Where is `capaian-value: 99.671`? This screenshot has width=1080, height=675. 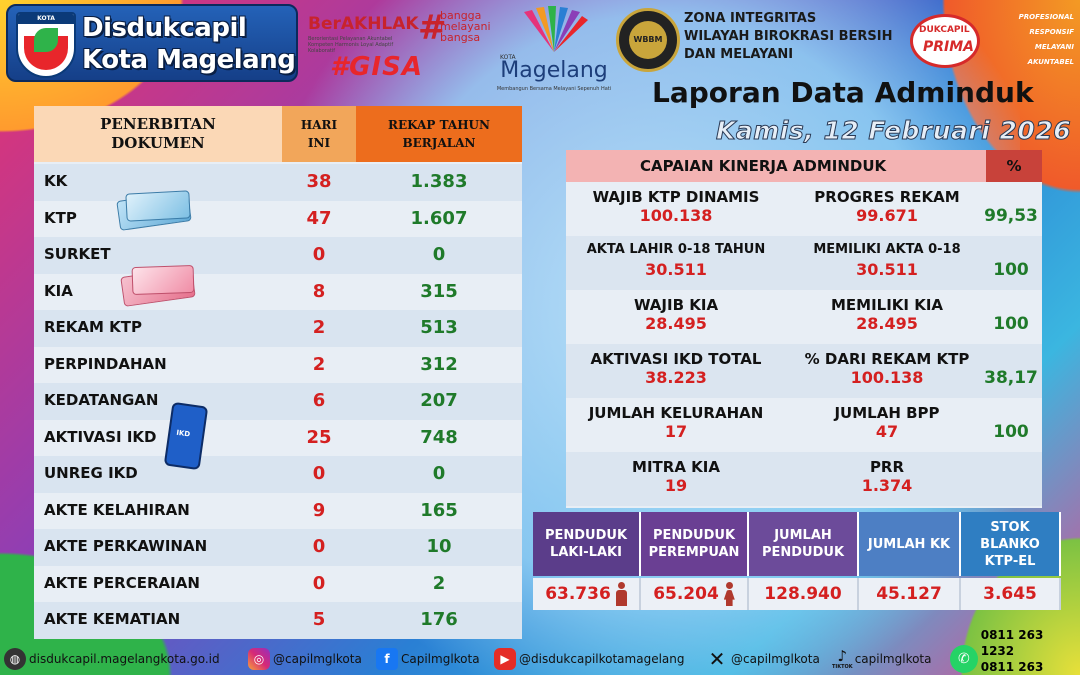 capaian-value: 99.671 is located at coordinates (887, 215).